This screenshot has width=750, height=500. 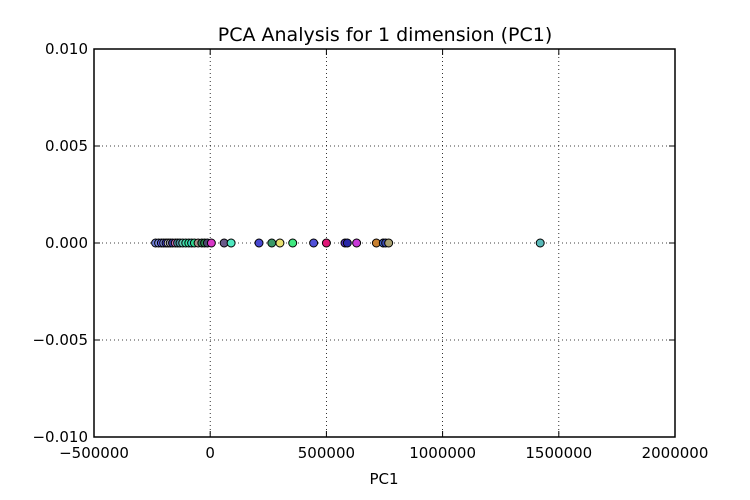 I want to click on x-tick-label: 2000000, so click(x=675, y=453).